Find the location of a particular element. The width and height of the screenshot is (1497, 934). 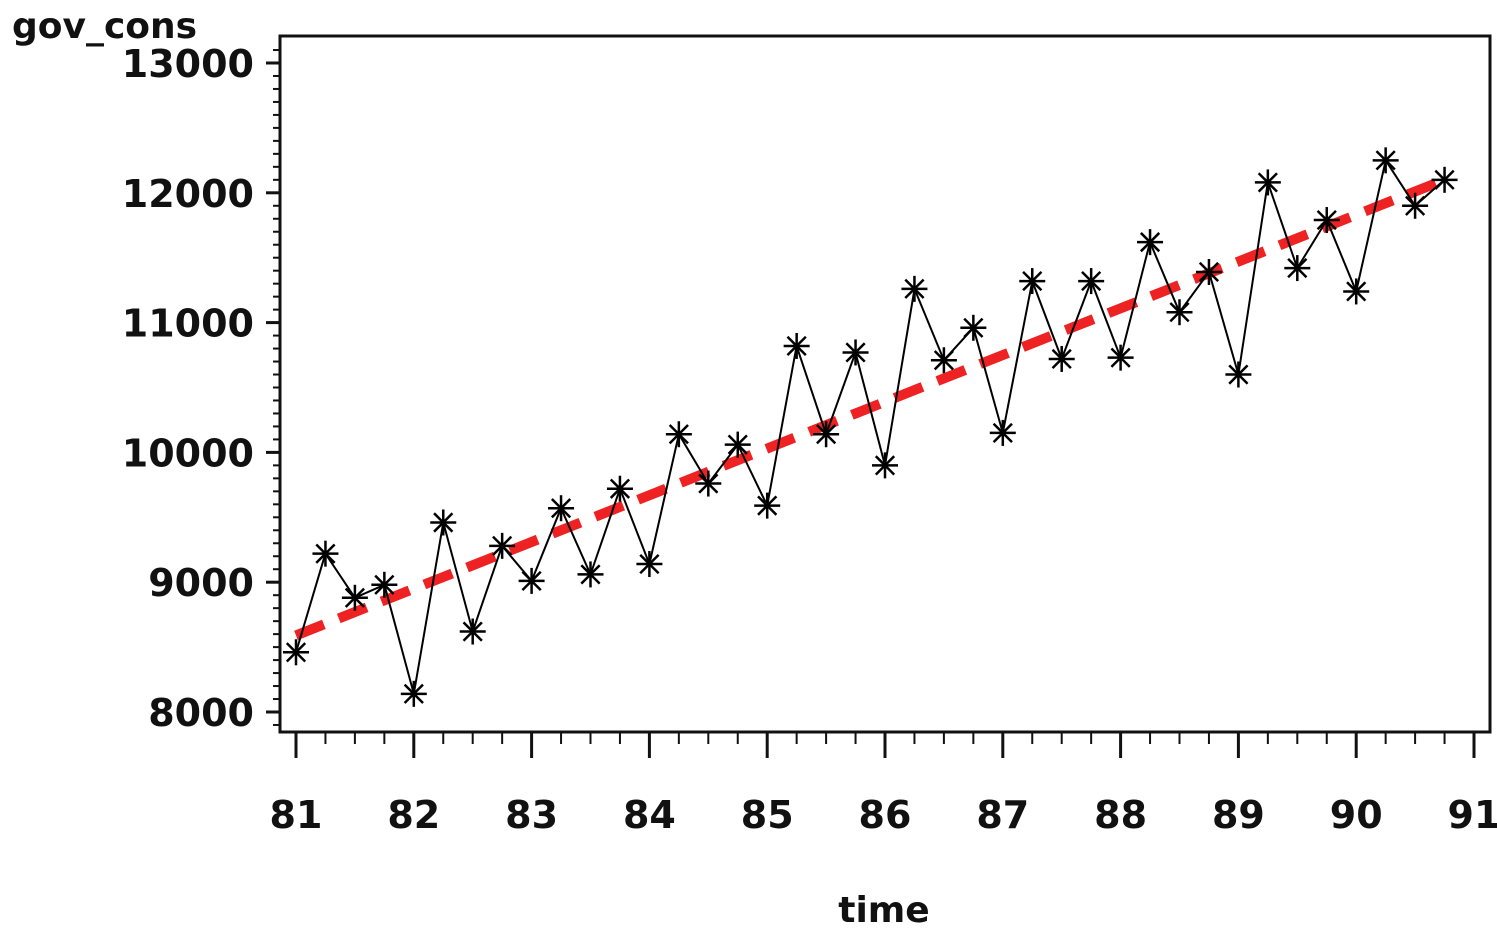

x-tick-label: 89 is located at coordinates (1238, 815).